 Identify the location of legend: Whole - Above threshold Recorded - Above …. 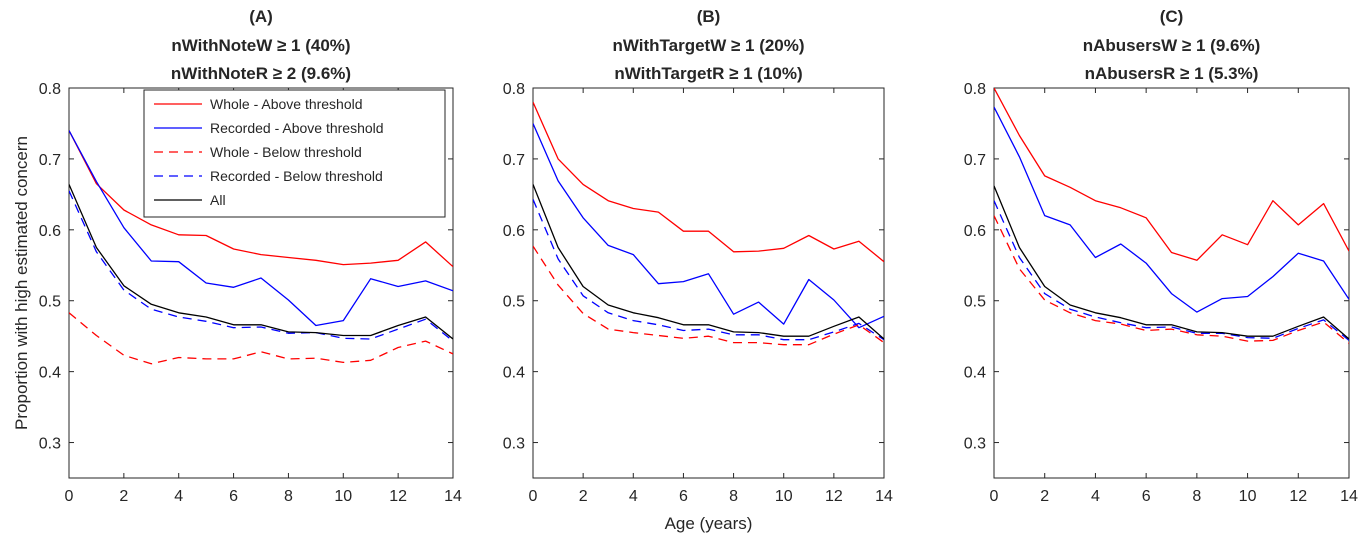
(294, 153).